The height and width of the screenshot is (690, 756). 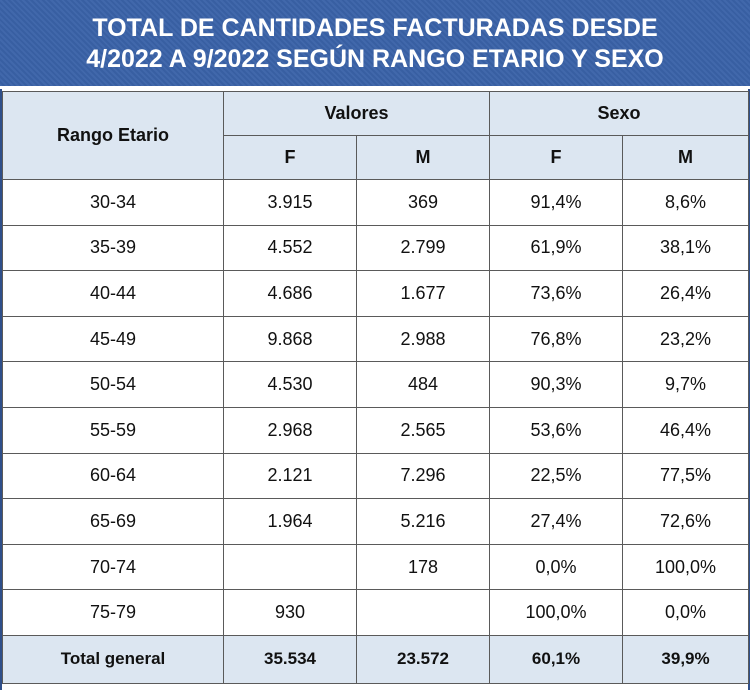 I want to click on valores-m-cell: 2.799, so click(x=423, y=248).